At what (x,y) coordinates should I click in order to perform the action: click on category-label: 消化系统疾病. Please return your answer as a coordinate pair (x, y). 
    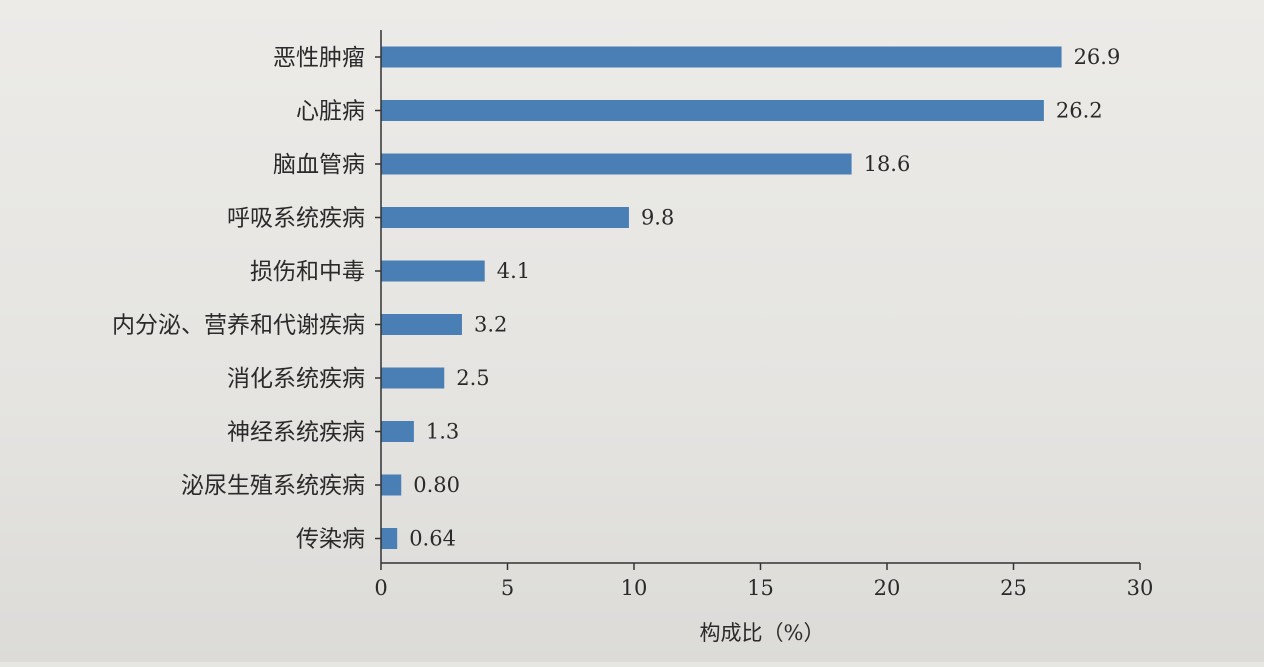
    Looking at the image, I should click on (296, 379).